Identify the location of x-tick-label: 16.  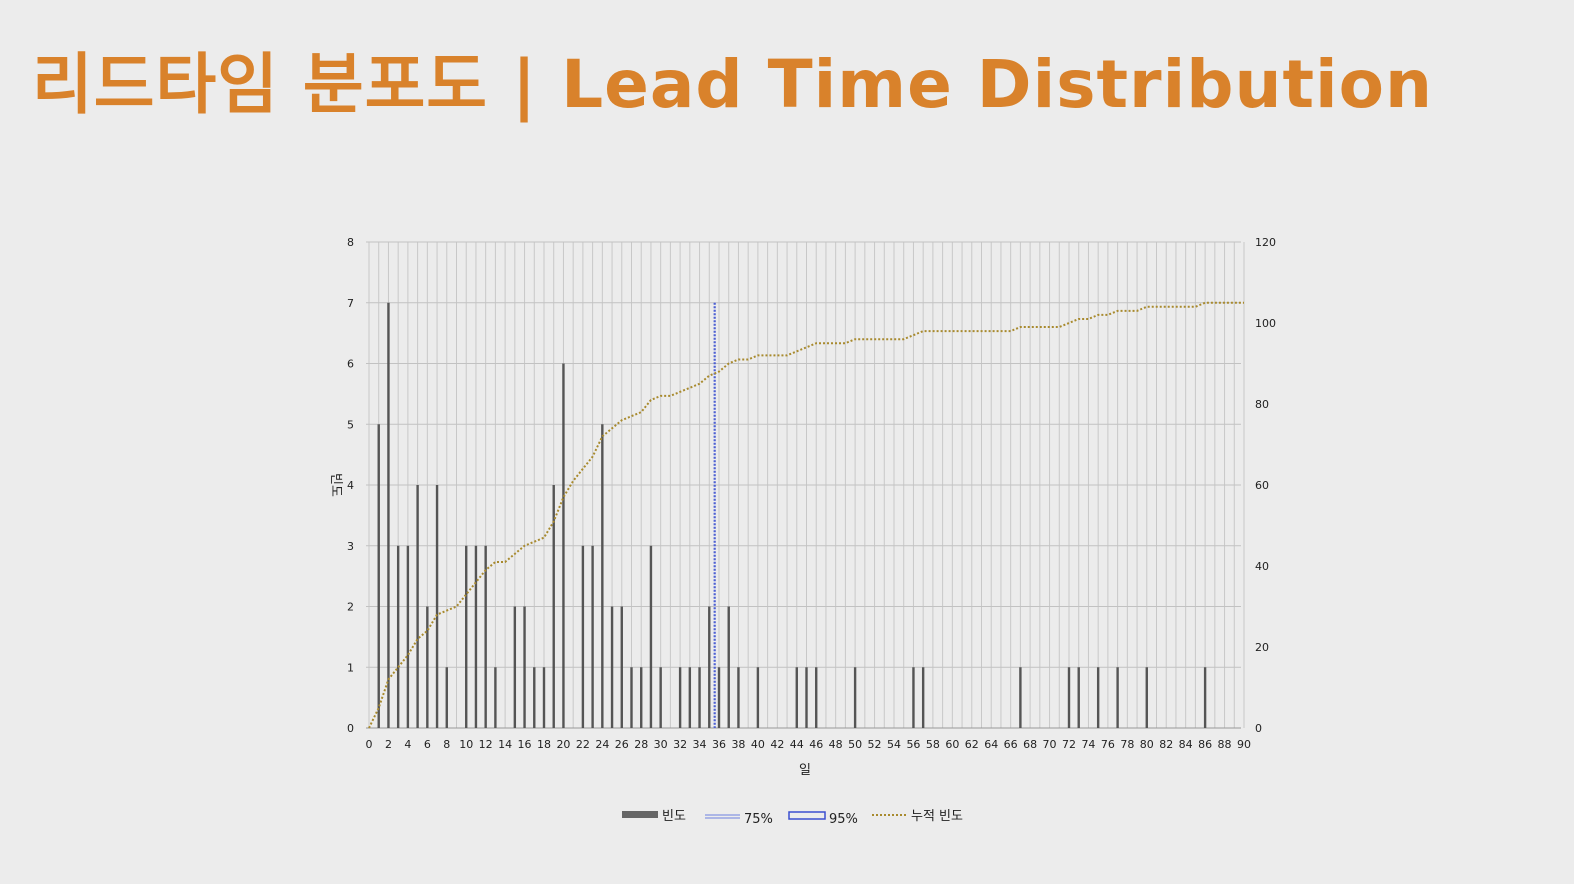
(525, 744).